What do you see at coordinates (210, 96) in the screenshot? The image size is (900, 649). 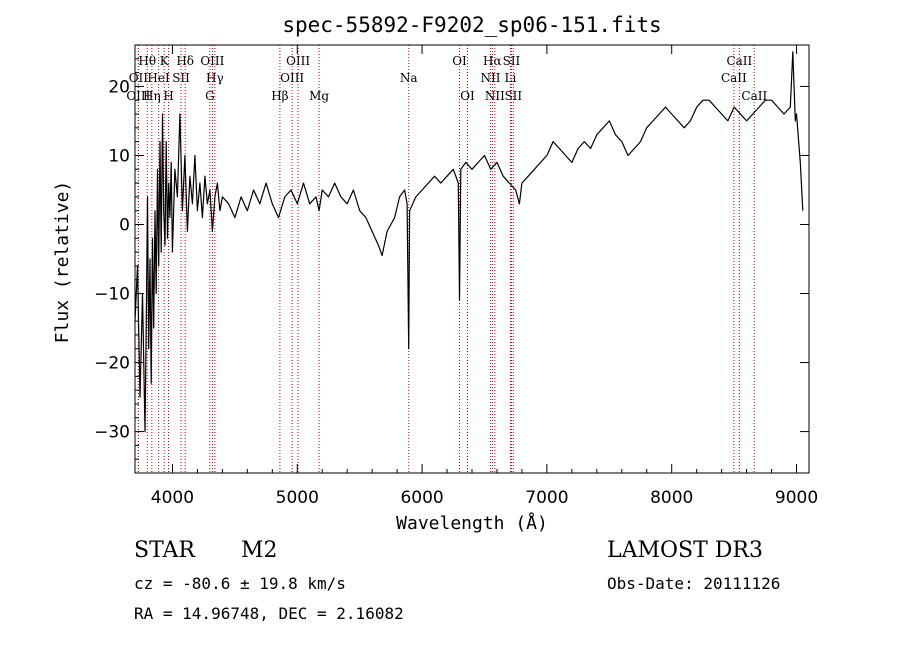 I see `line-marker-label: G` at bounding box center [210, 96].